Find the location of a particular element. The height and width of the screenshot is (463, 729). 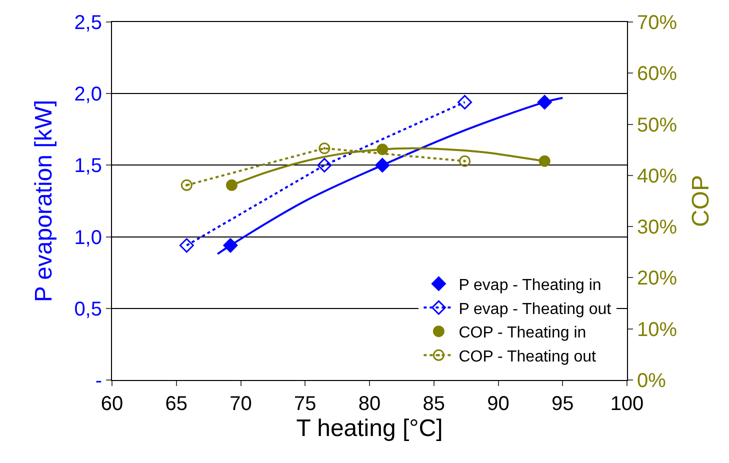

x-tick-label: 90 is located at coordinates (498, 404).